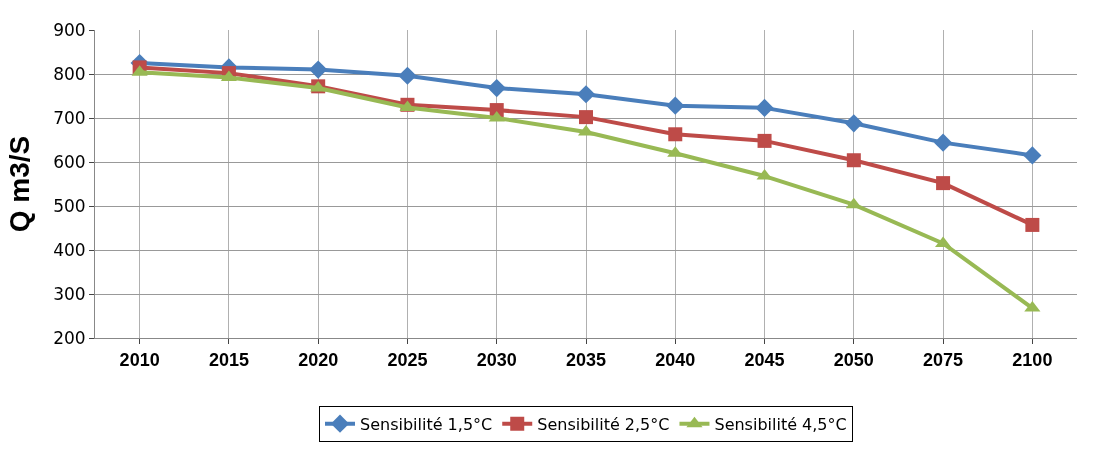 This screenshot has width=1107, height=463. Describe the element at coordinates (69, 293) in the screenshot. I see `y-tick-label: 300` at that location.